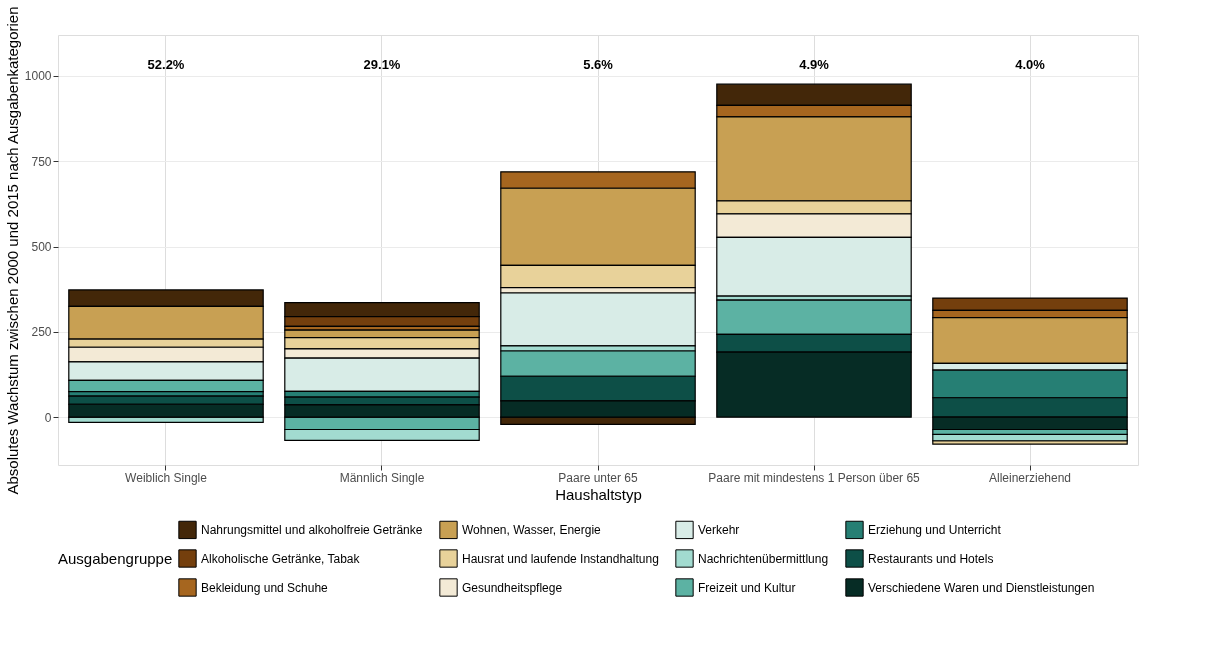 This screenshot has width=1216, height=668. Describe the element at coordinates (281, 558) in the screenshot. I see `legend-label: Alkoholische Getränke, Tabak` at that location.